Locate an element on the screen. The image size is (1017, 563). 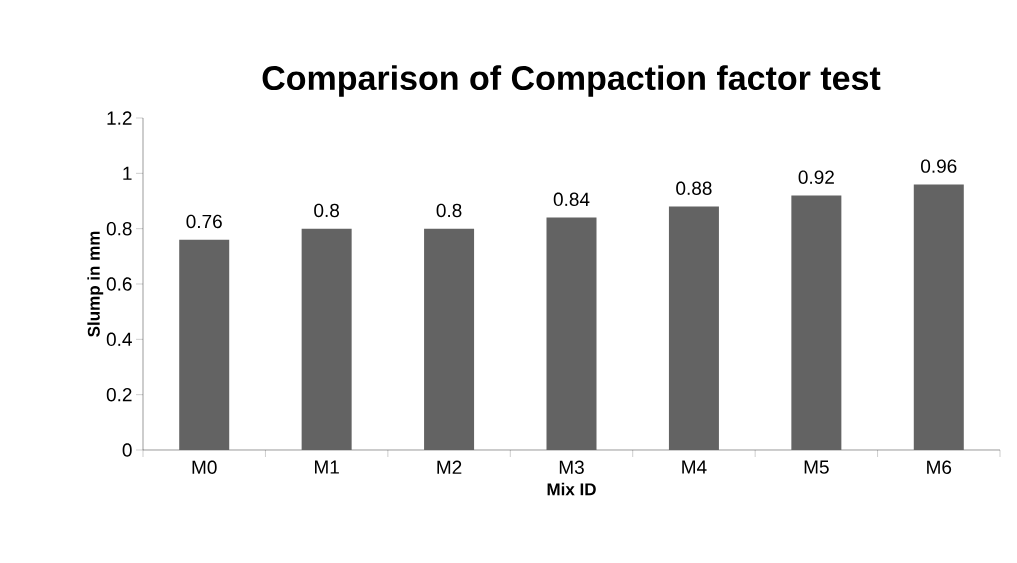
x-tick-label: M5 is located at coordinates (816, 467).